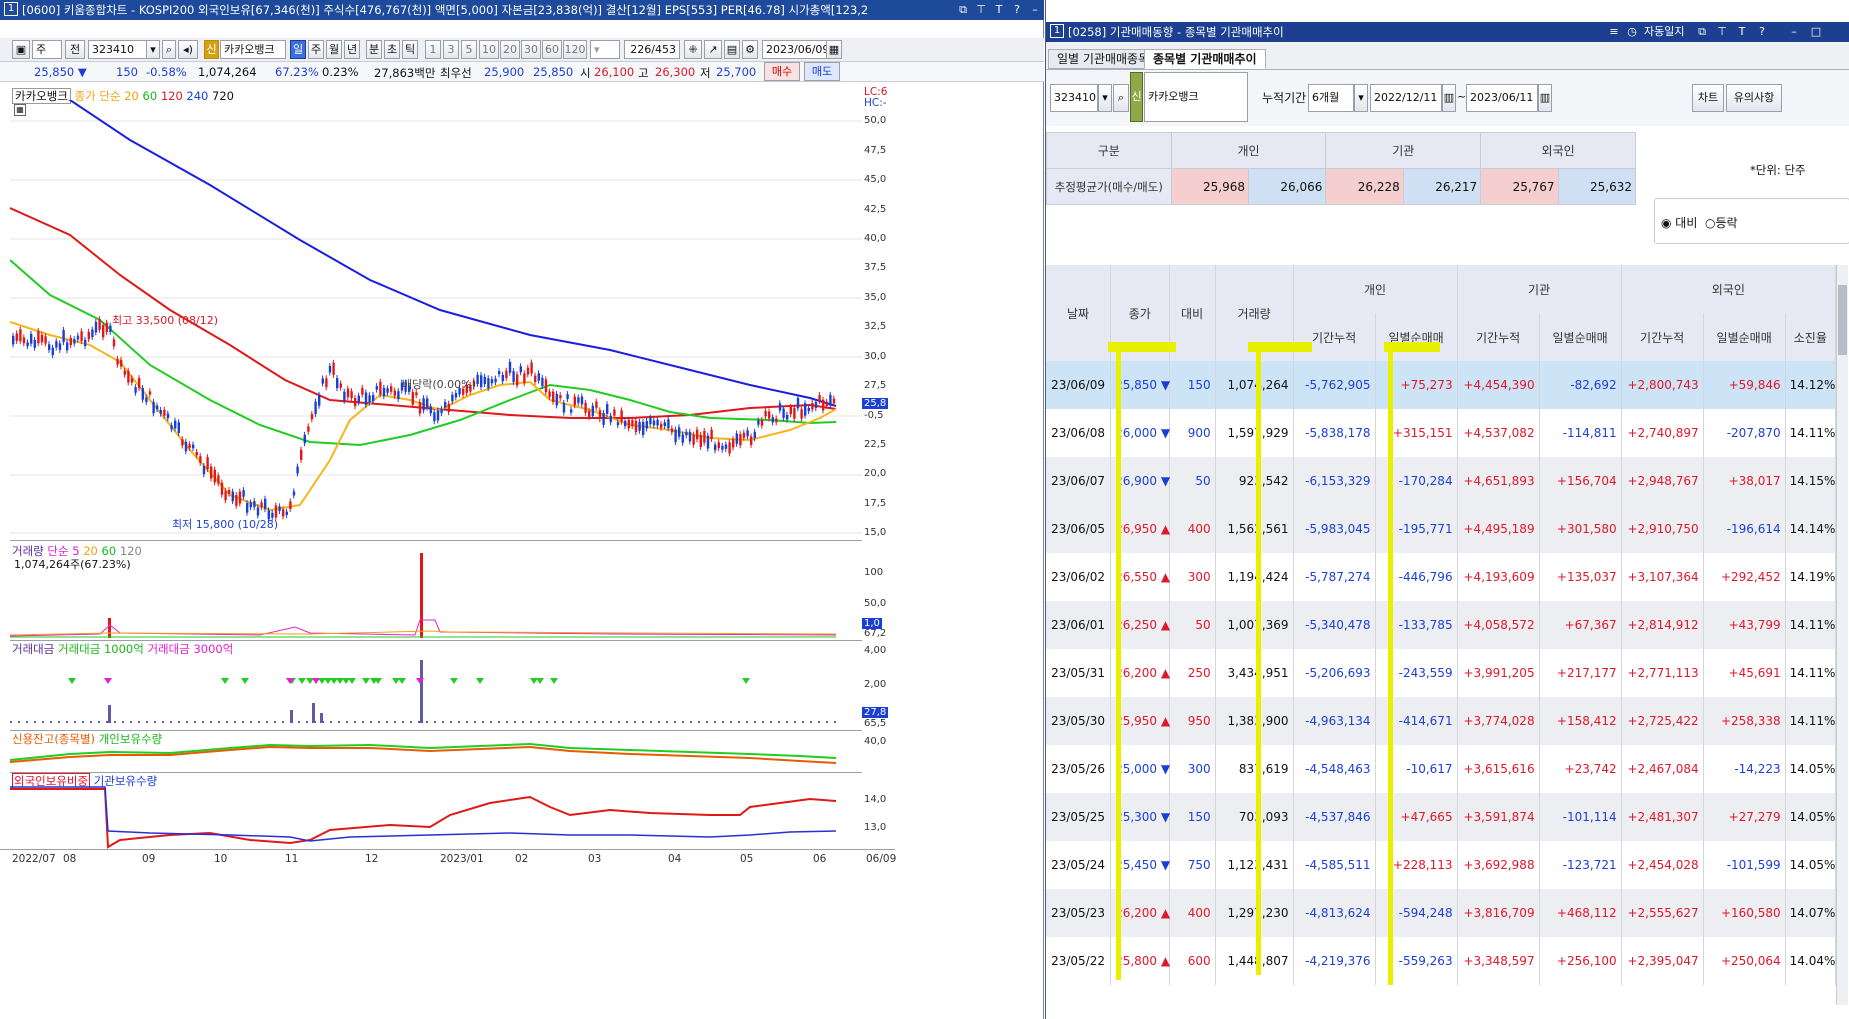 The width and height of the screenshot is (1849, 1019). Describe the element at coordinates (605, 49) in the screenshot. I see `interval-custom-select: ▾` at that location.